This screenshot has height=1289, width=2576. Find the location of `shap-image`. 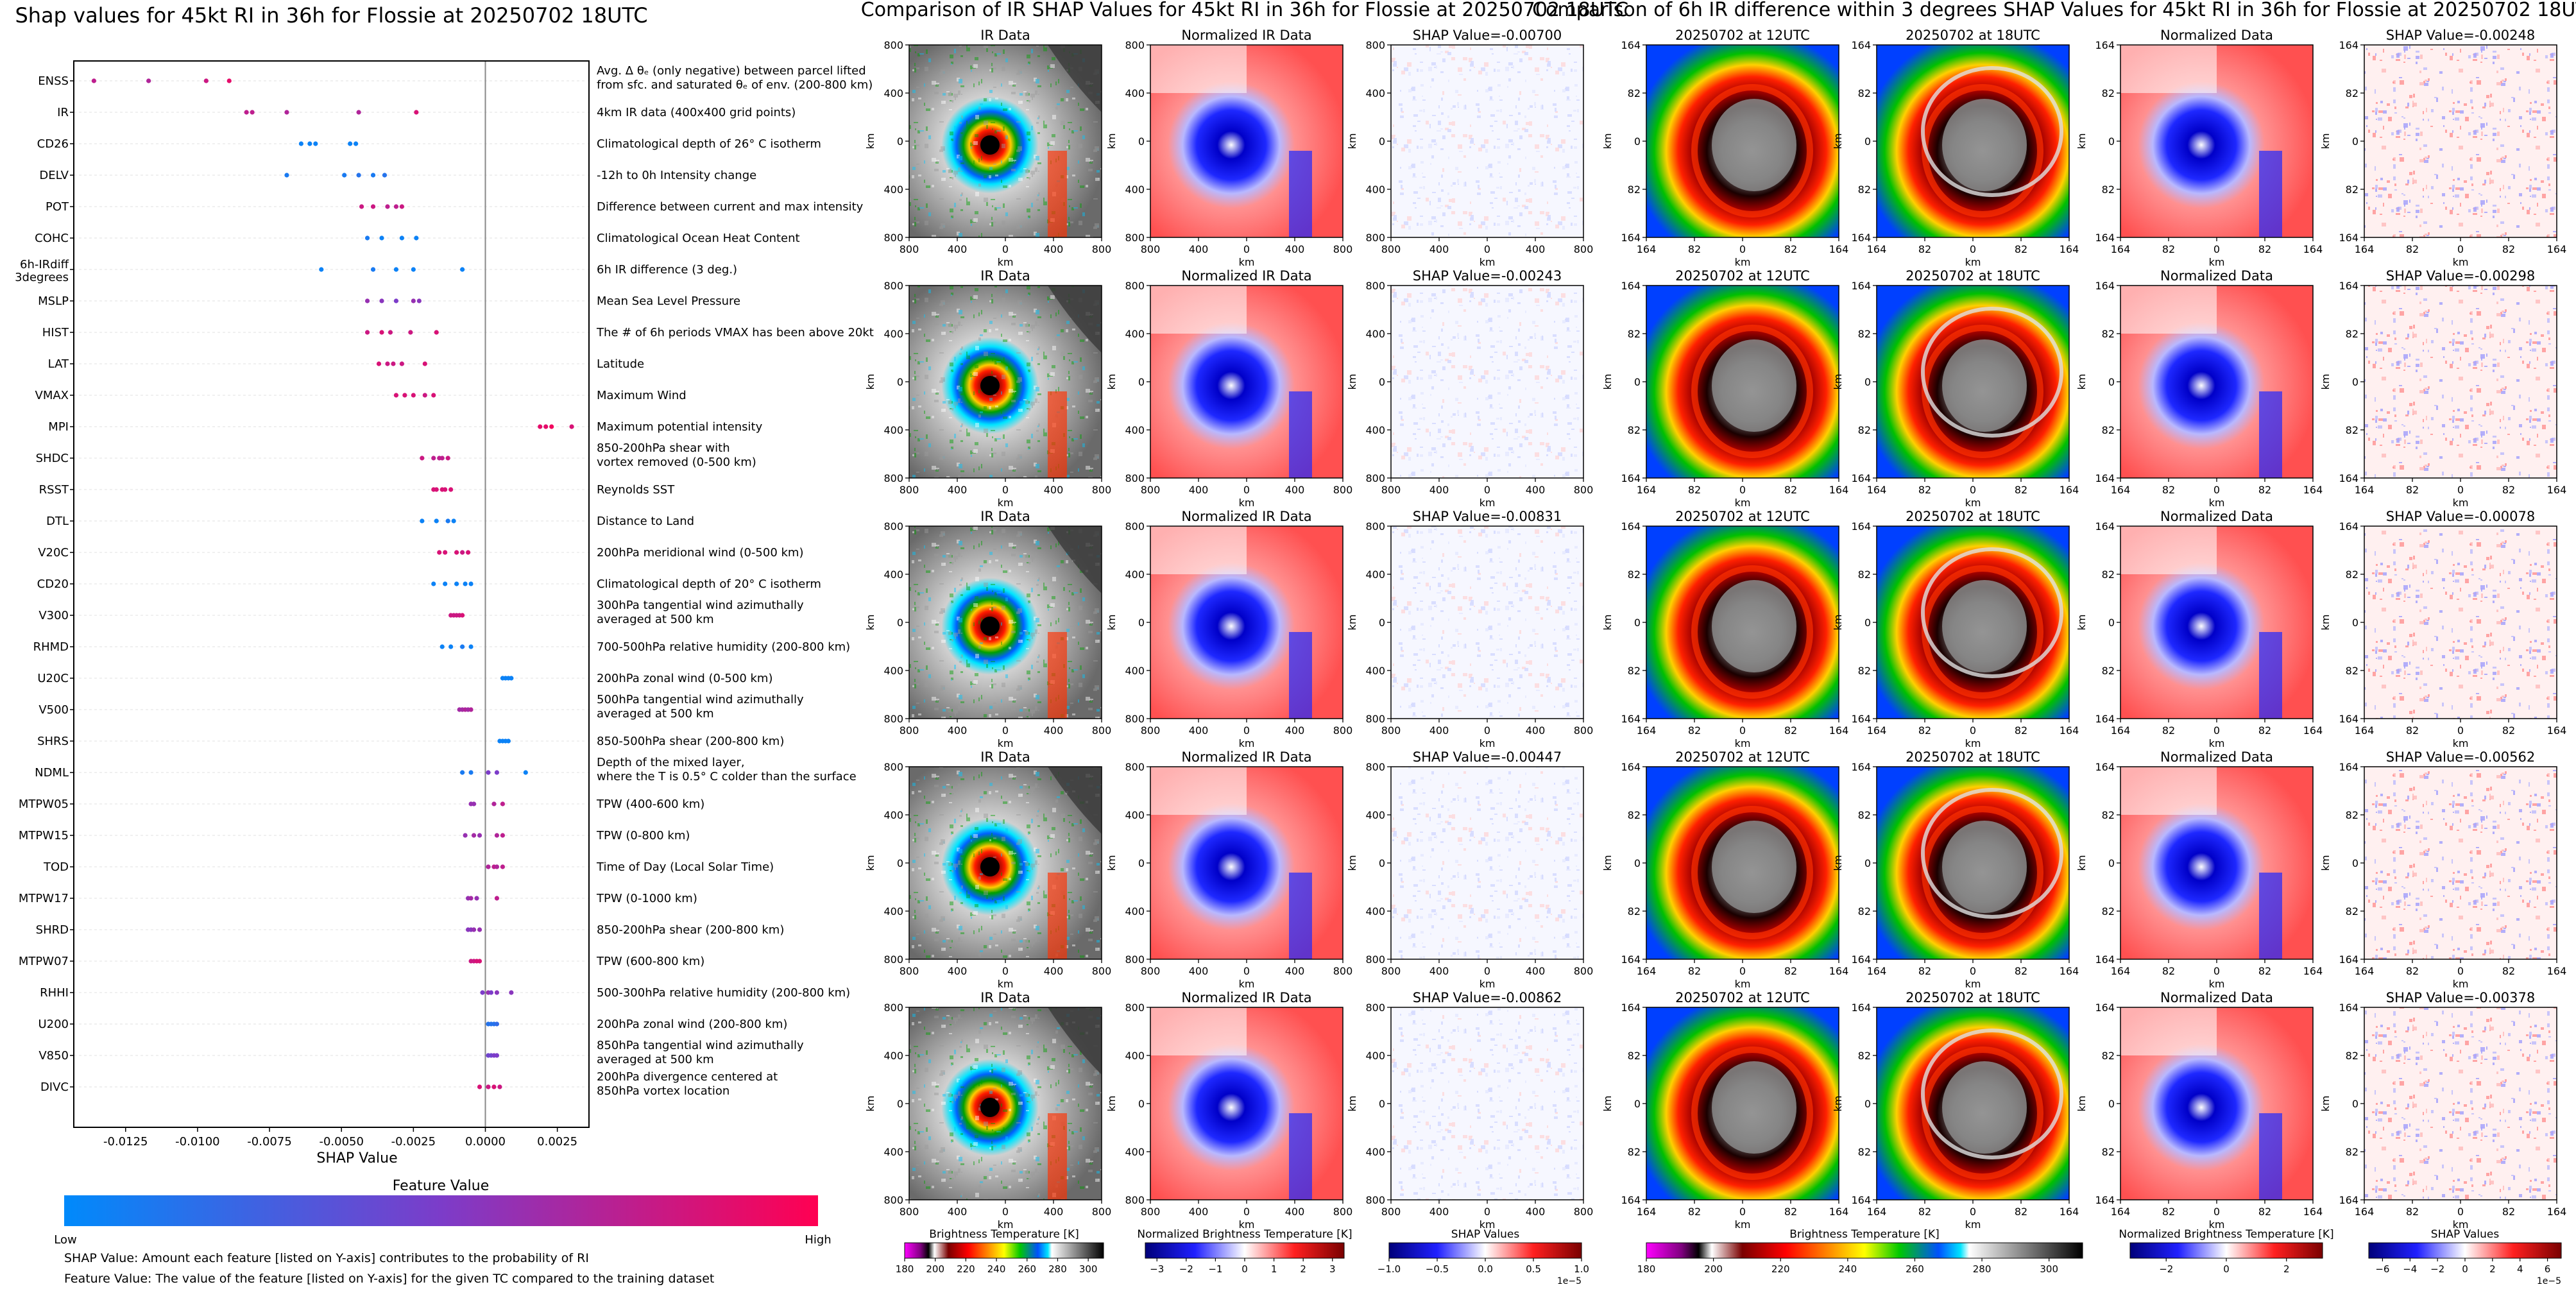

shap-image is located at coordinates (1487, 622).